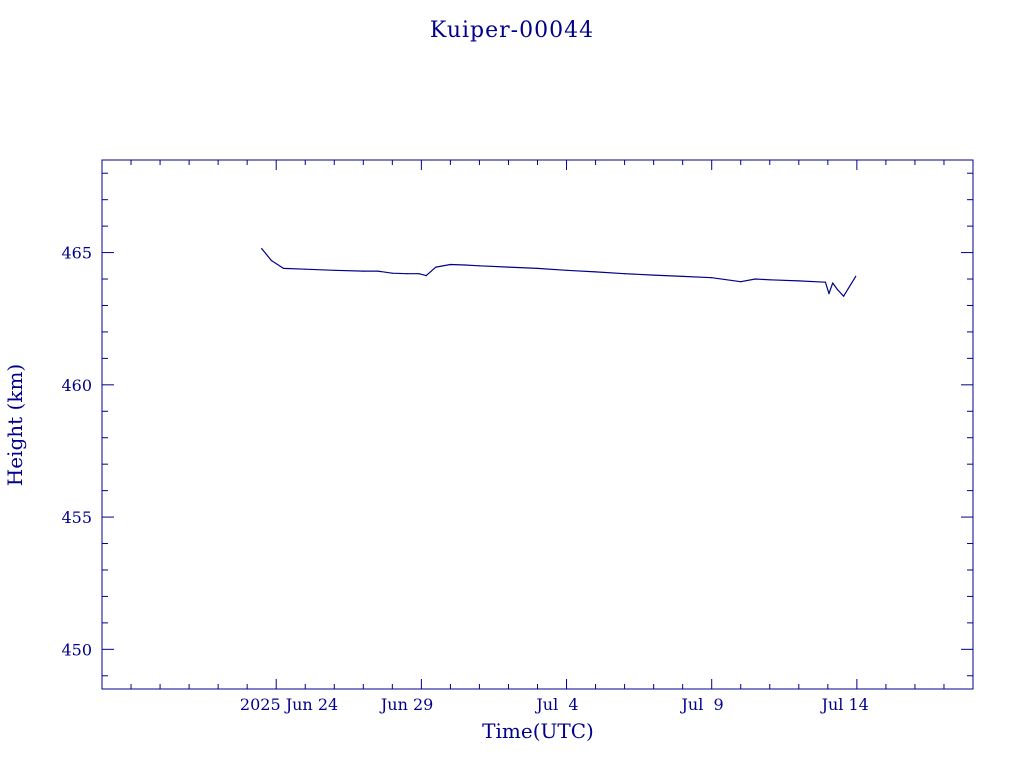 The width and height of the screenshot is (1024, 768). Describe the element at coordinates (76, 517) in the screenshot. I see `y-tick-label: 455` at that location.